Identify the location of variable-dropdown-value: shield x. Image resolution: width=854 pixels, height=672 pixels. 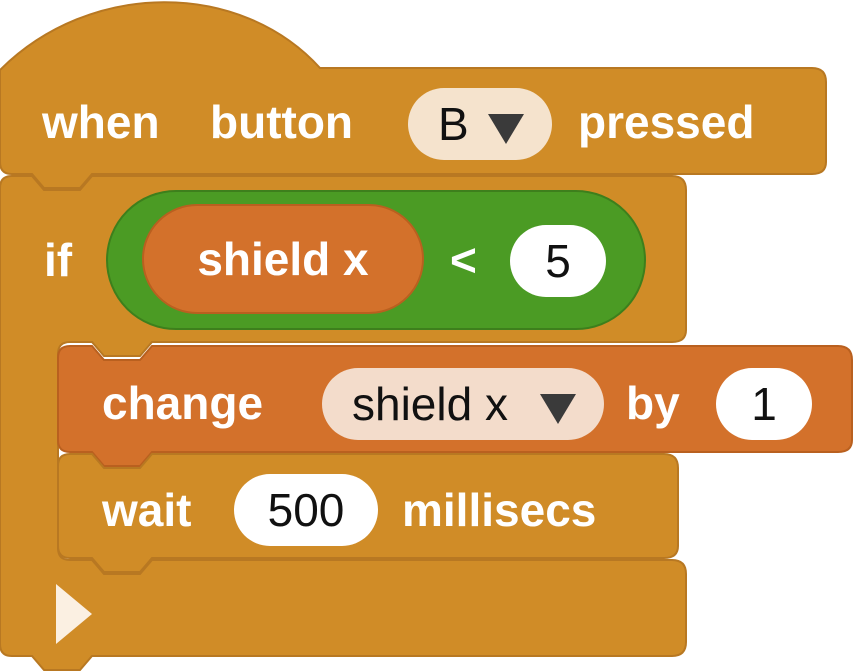
(430, 404).